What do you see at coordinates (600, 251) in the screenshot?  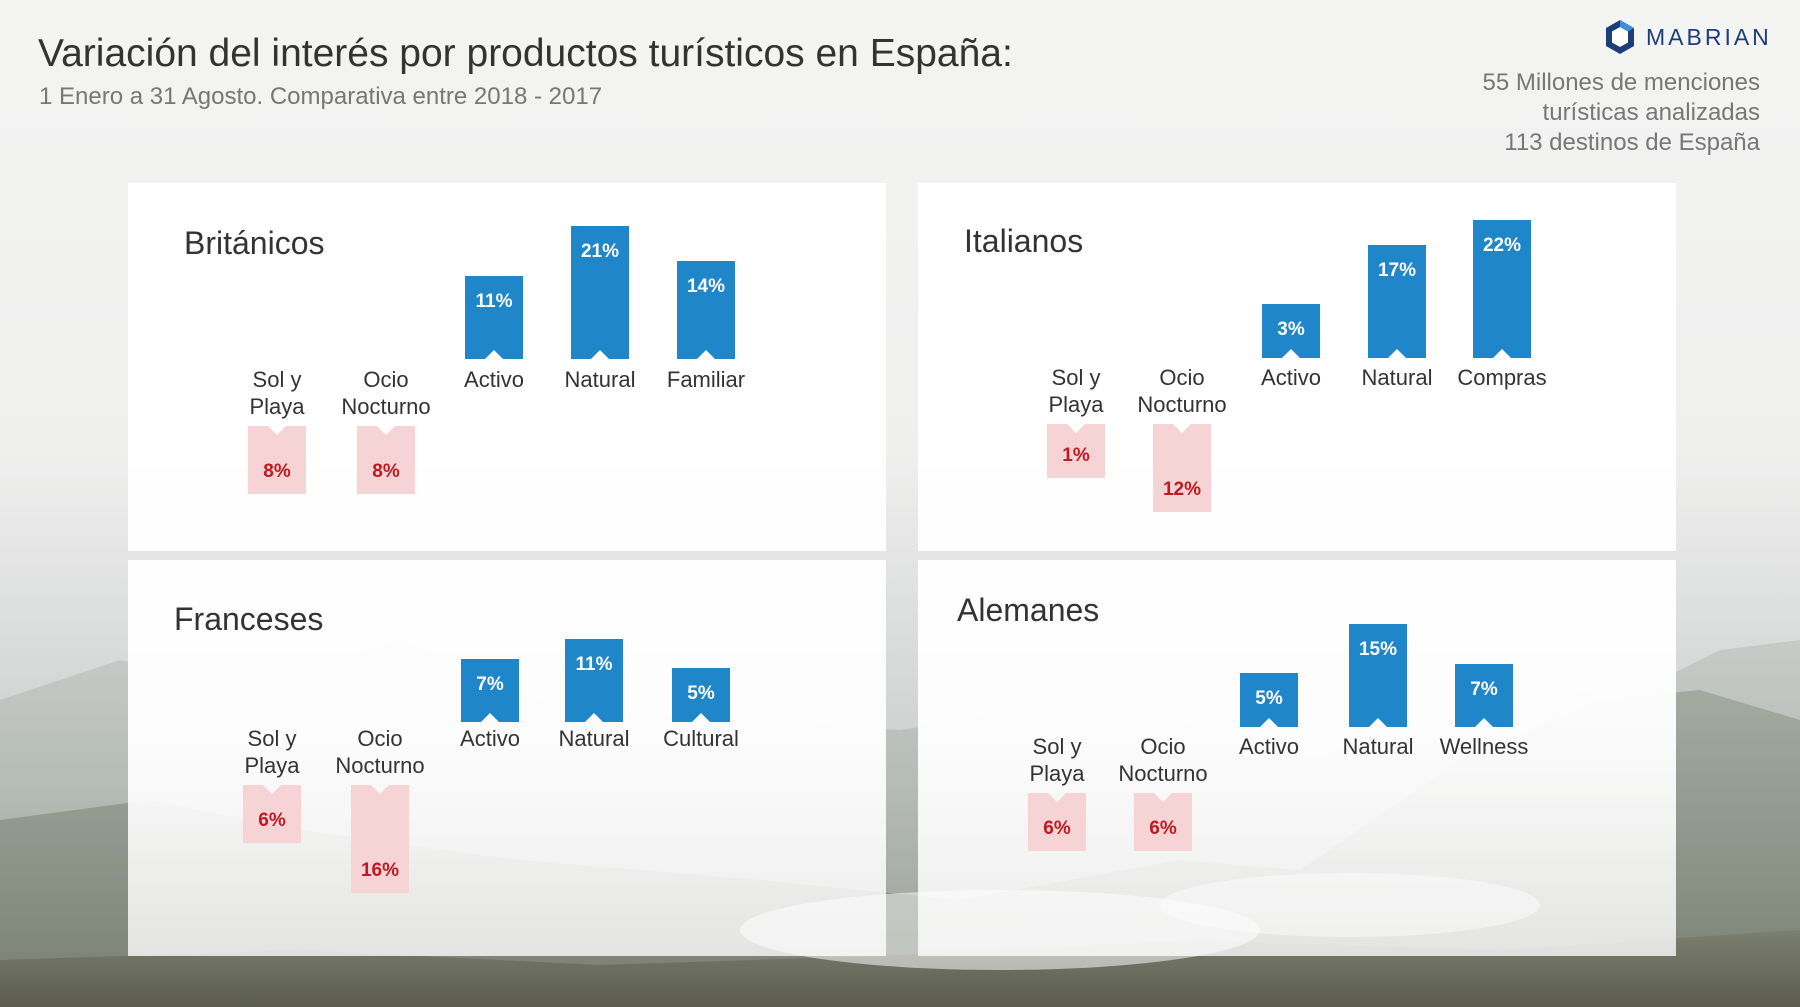 I see `data-label: 21%` at bounding box center [600, 251].